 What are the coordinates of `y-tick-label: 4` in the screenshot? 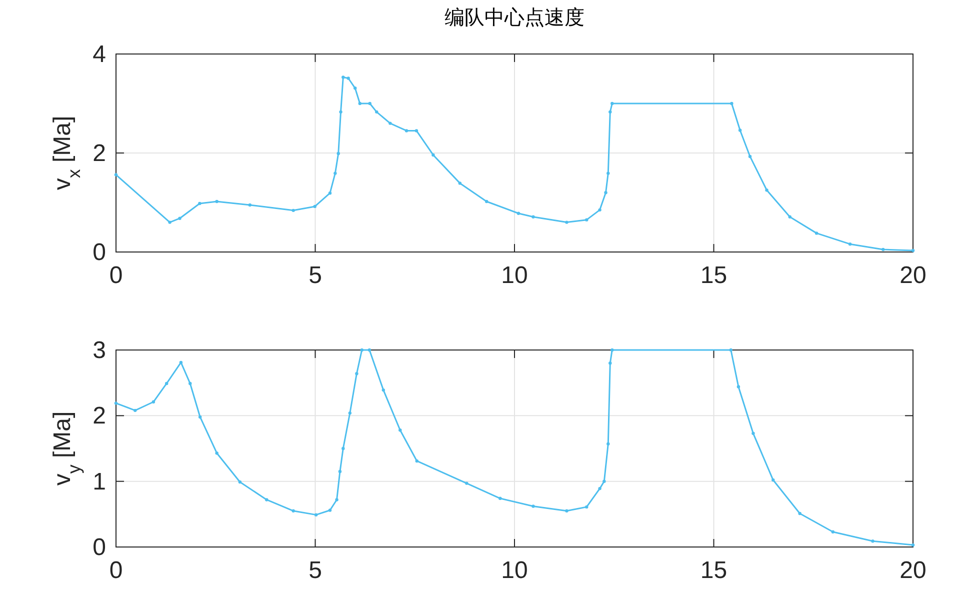 It's located at (99, 54).